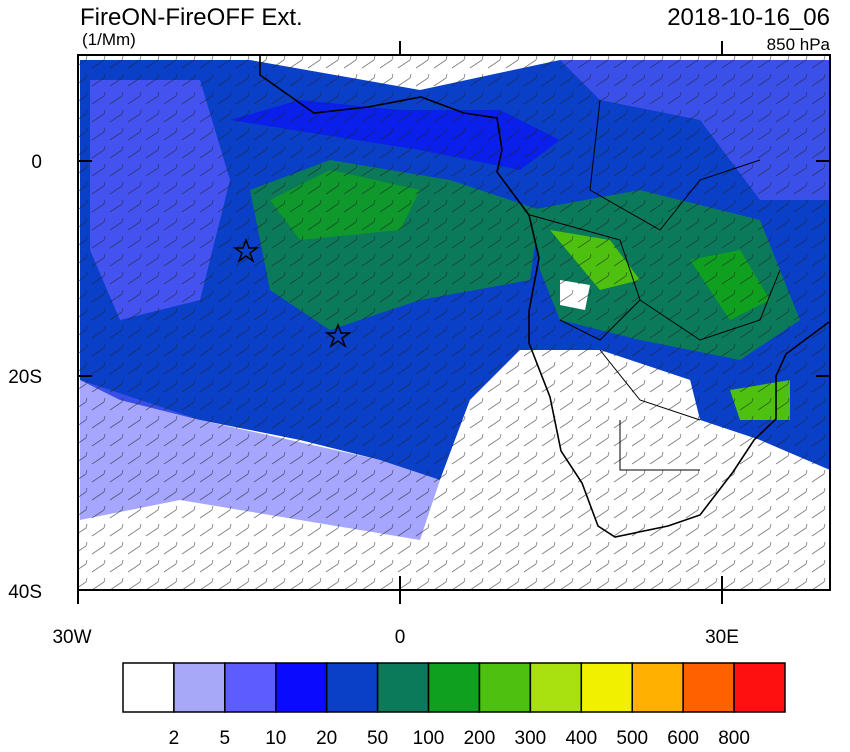  I want to click on colorbar-label: 800, so click(734, 737).